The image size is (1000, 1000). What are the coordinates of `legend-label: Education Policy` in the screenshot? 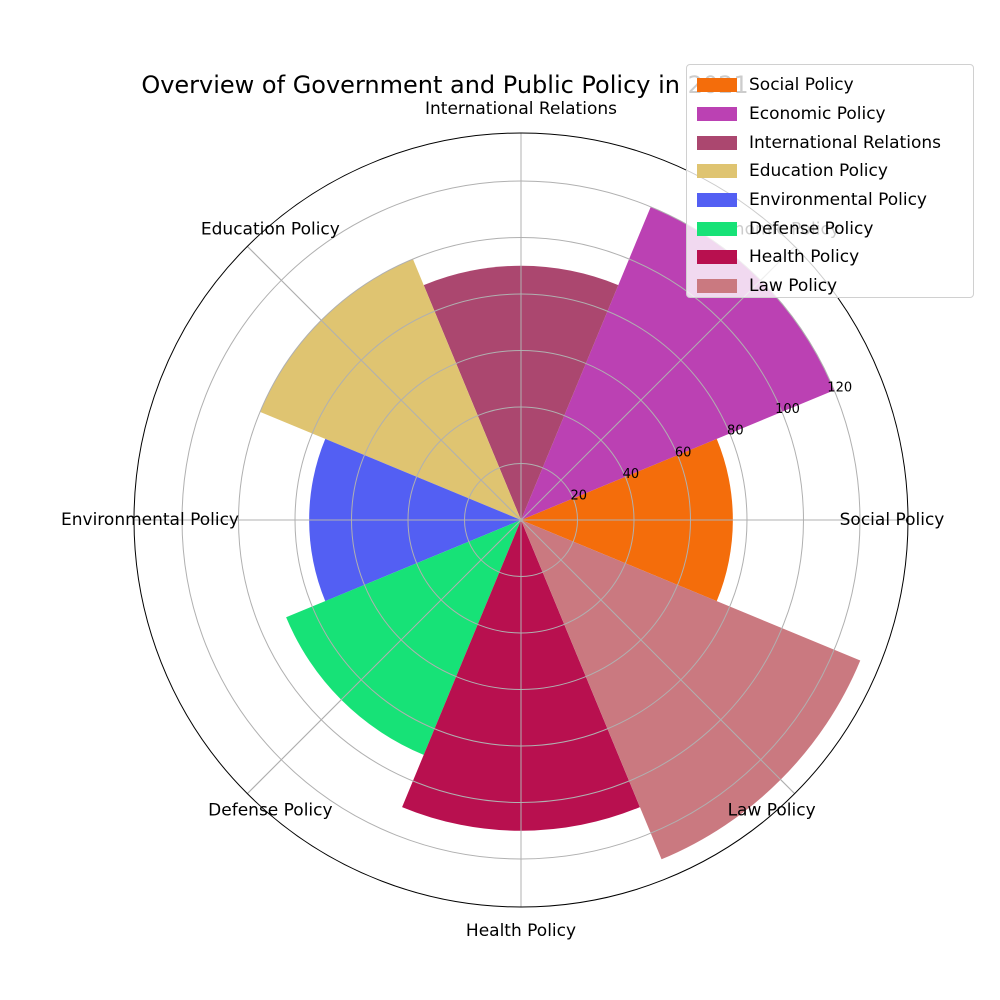 It's located at (818, 171).